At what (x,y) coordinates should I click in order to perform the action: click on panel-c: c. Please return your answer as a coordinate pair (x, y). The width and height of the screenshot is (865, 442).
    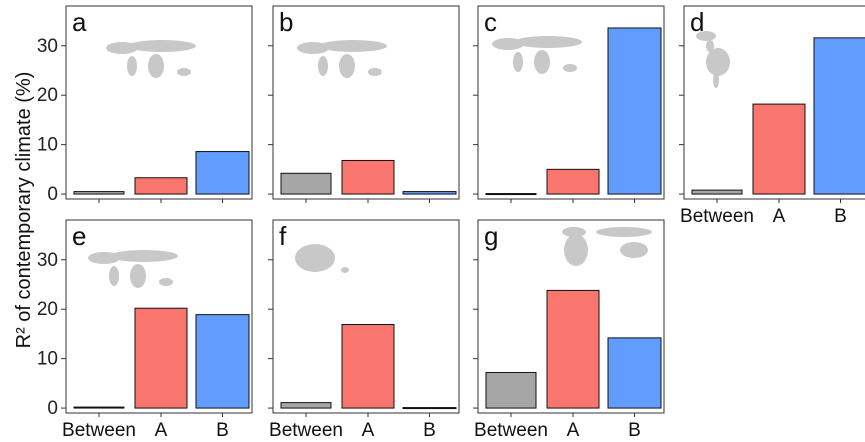
    Looking at the image, I should click on (569, 104).